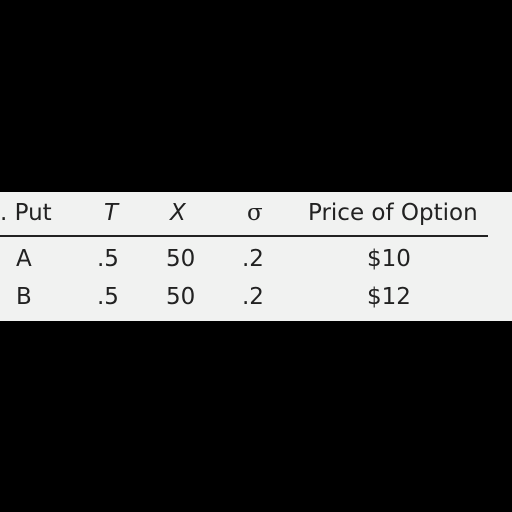 The image size is (512, 512). I want to click on row-b-put: B, so click(24, 297).